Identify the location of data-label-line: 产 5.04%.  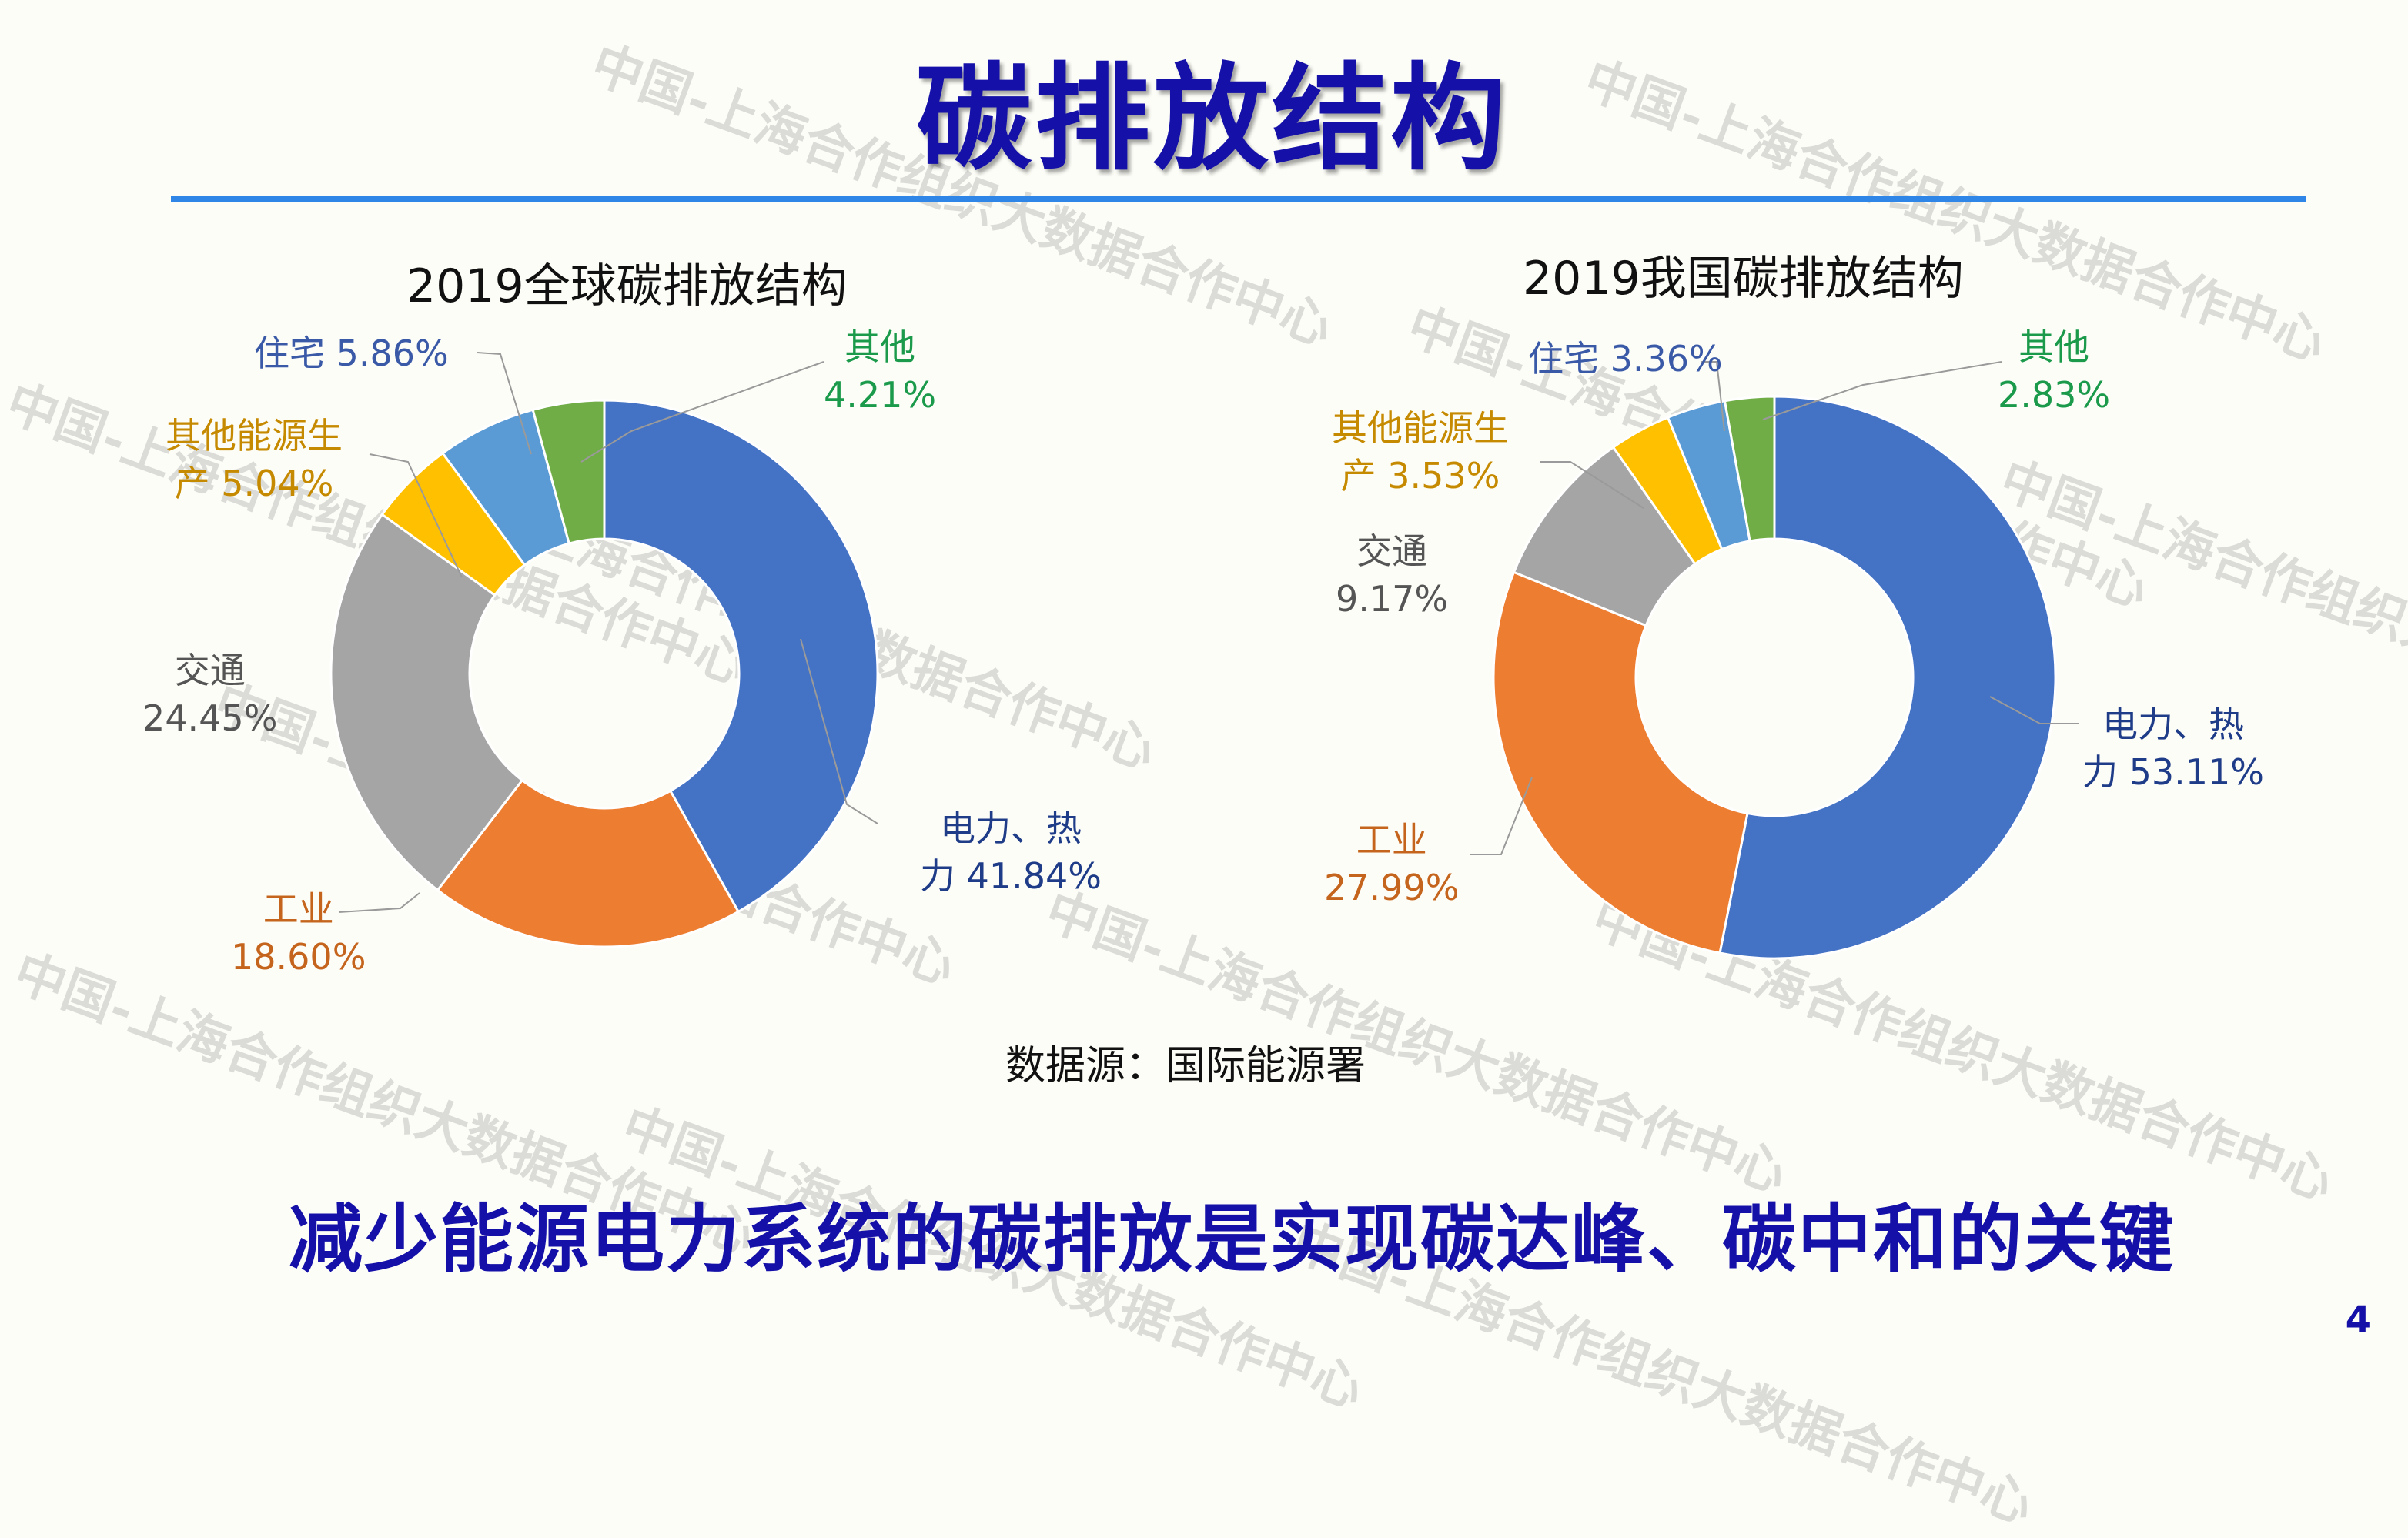
(254, 483).